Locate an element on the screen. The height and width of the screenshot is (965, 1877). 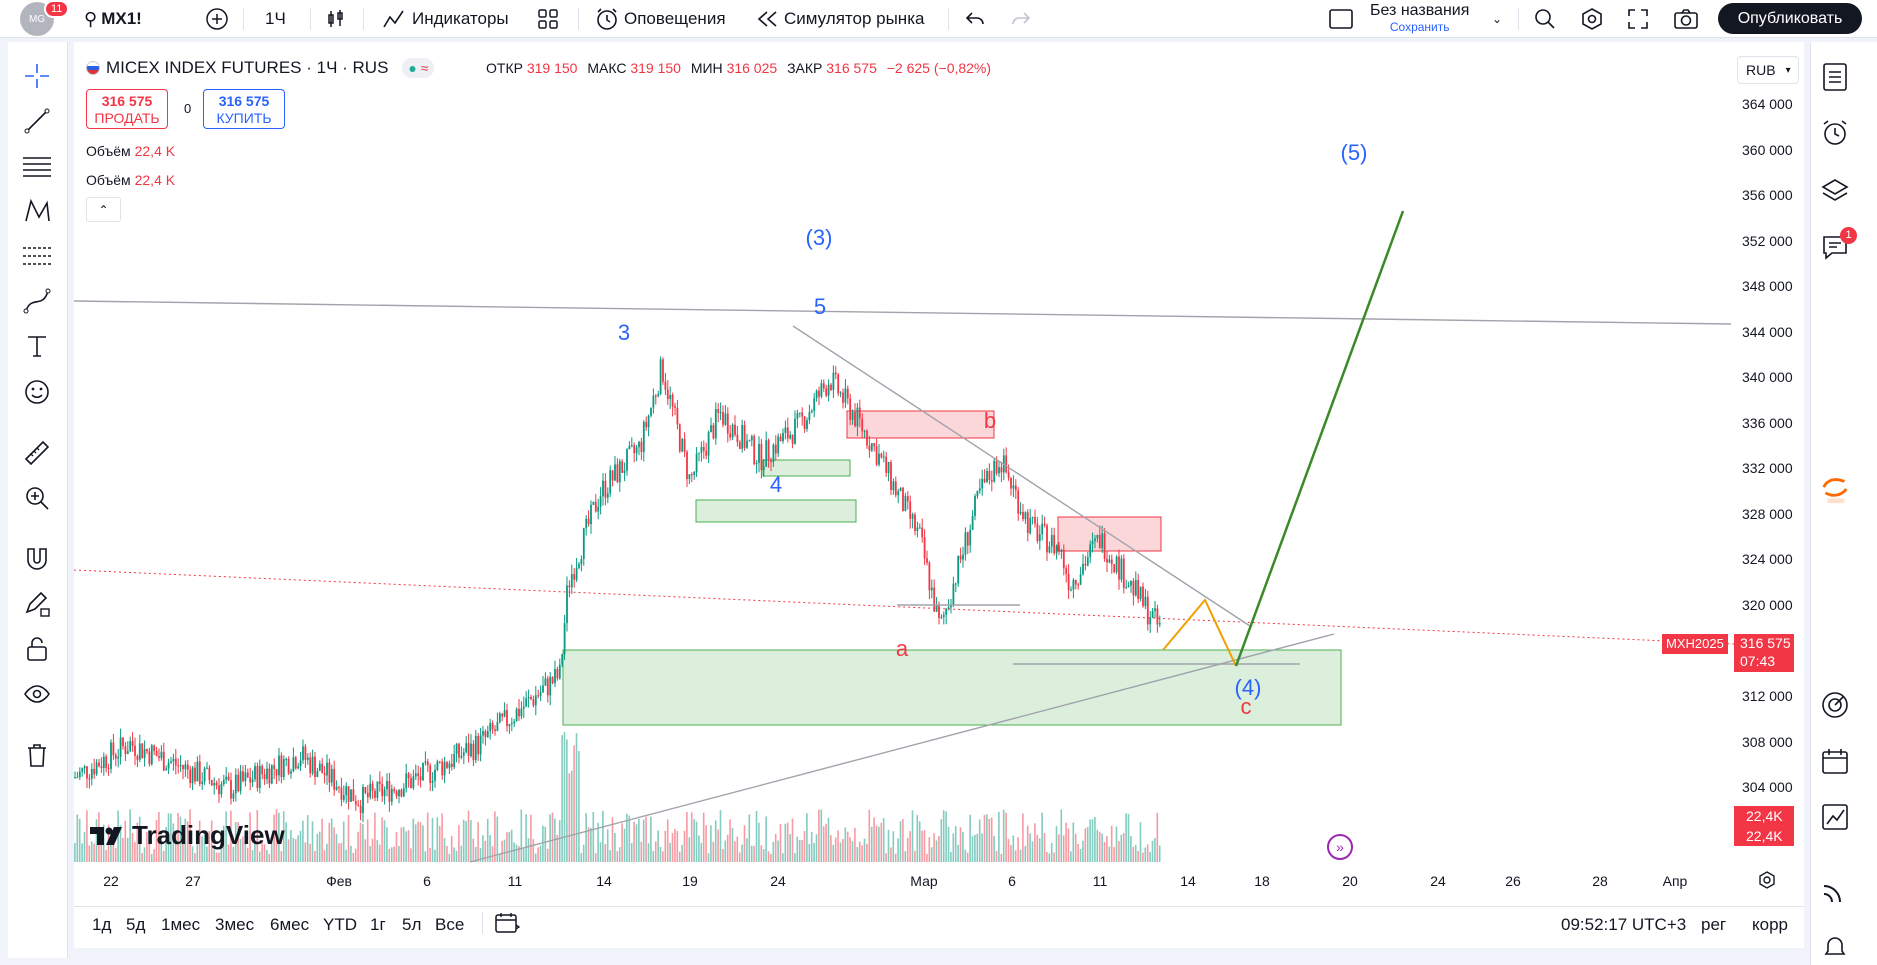
fib-tool is located at coordinates (37, 166).